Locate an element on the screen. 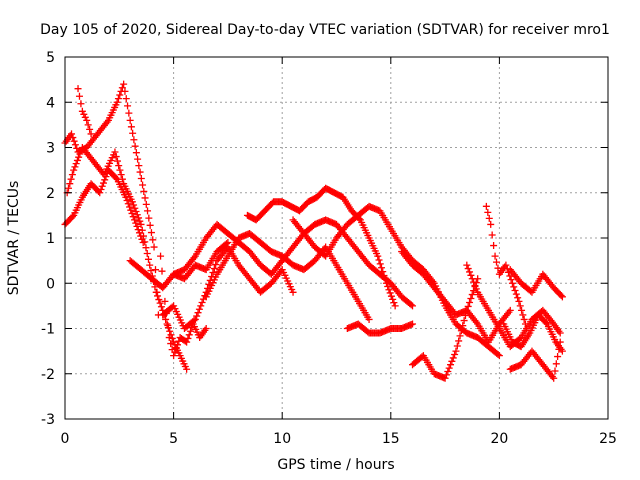 The image size is (640, 480). y-tick-label: -1 is located at coordinates (48, 330).